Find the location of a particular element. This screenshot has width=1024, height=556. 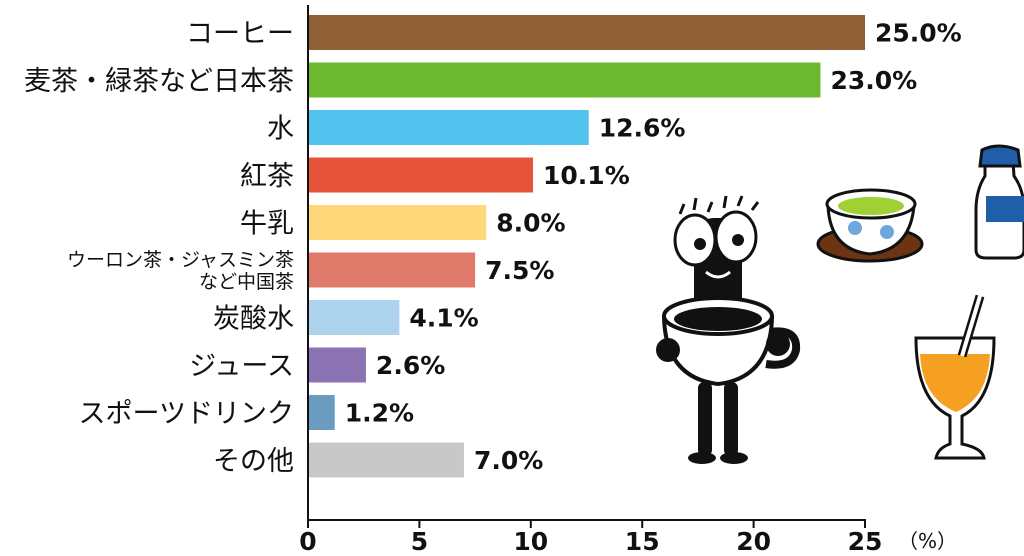

category-label-8: スポーツドリンク is located at coordinates (186, 414).